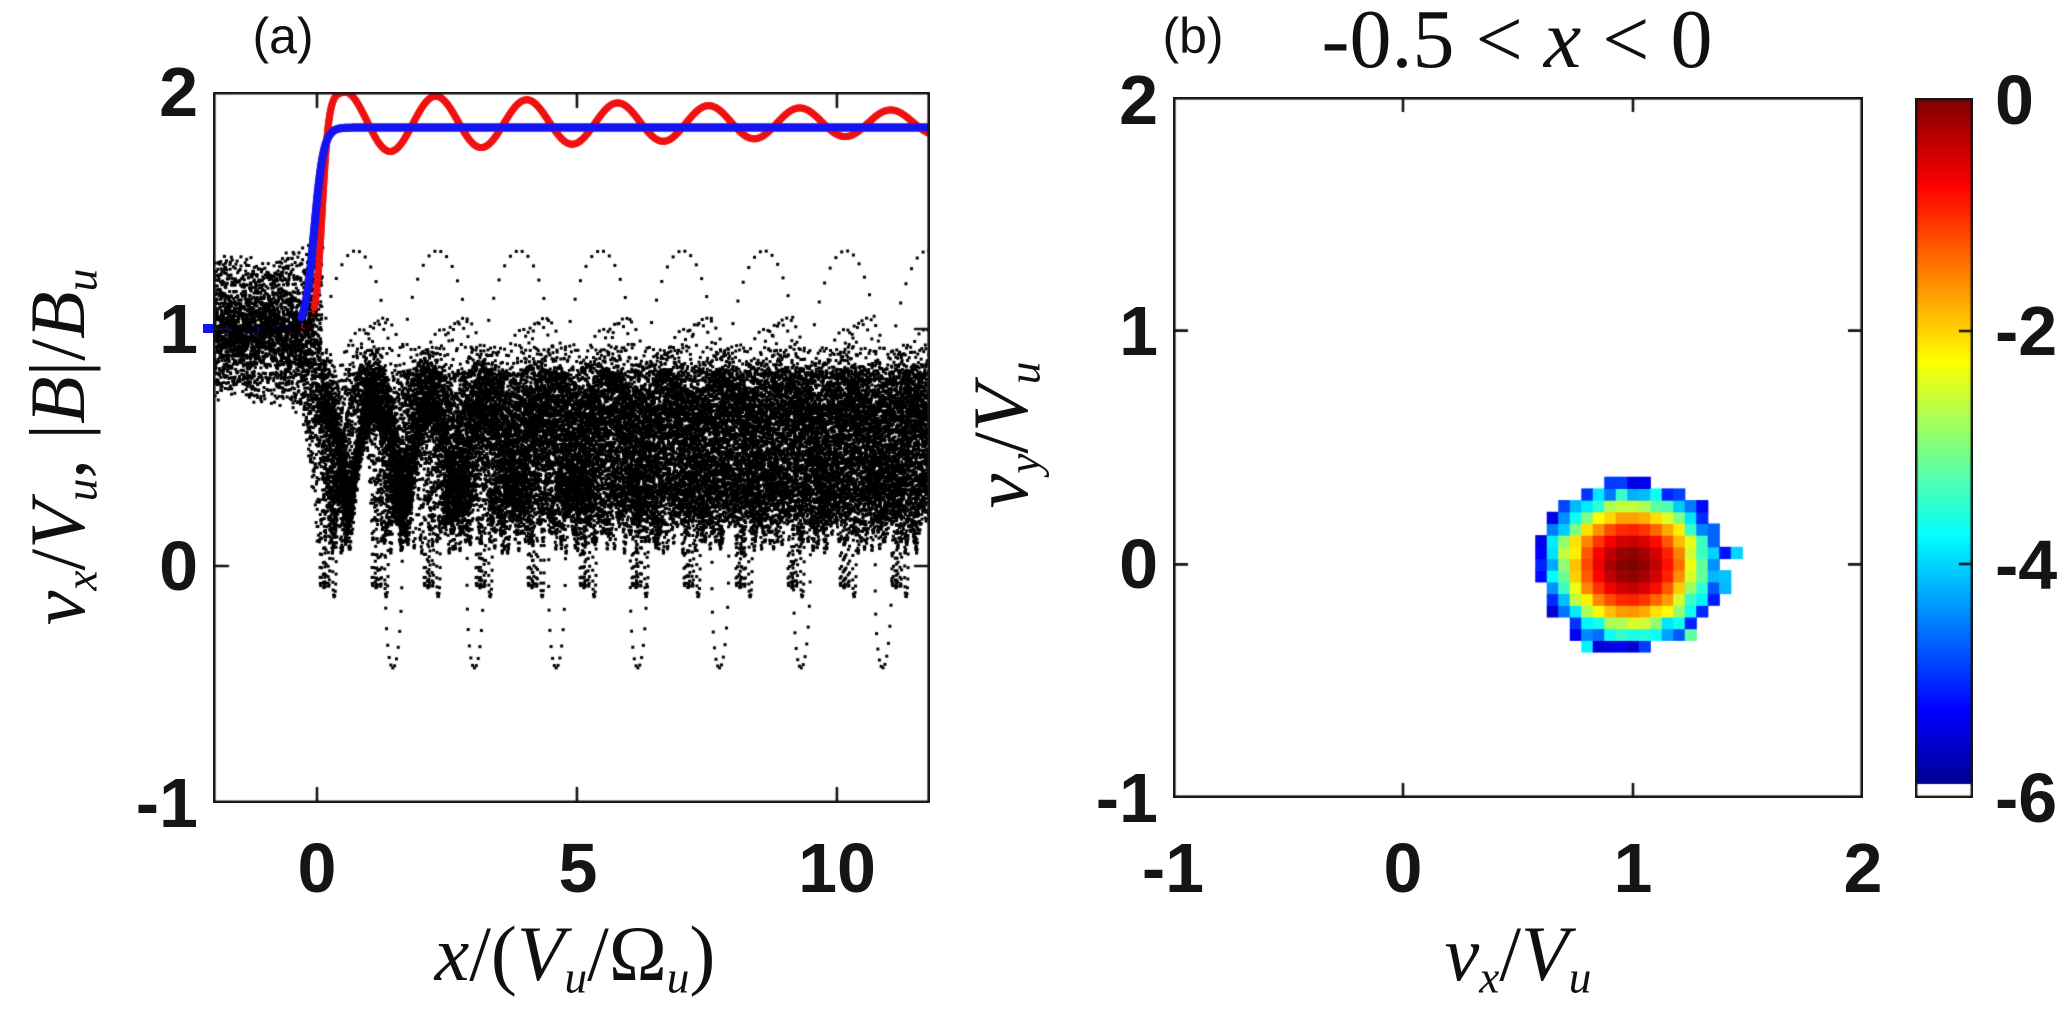  Describe the element at coordinates (1518, 956) in the screenshot. I see `panel-b-xaxis-label: vx/Vu` at that location.